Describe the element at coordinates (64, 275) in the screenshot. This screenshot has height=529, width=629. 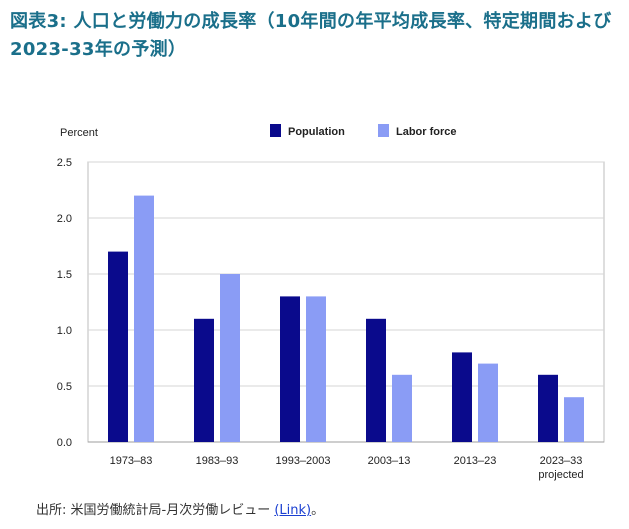
I see `y-tick-label: 1.5` at that location.